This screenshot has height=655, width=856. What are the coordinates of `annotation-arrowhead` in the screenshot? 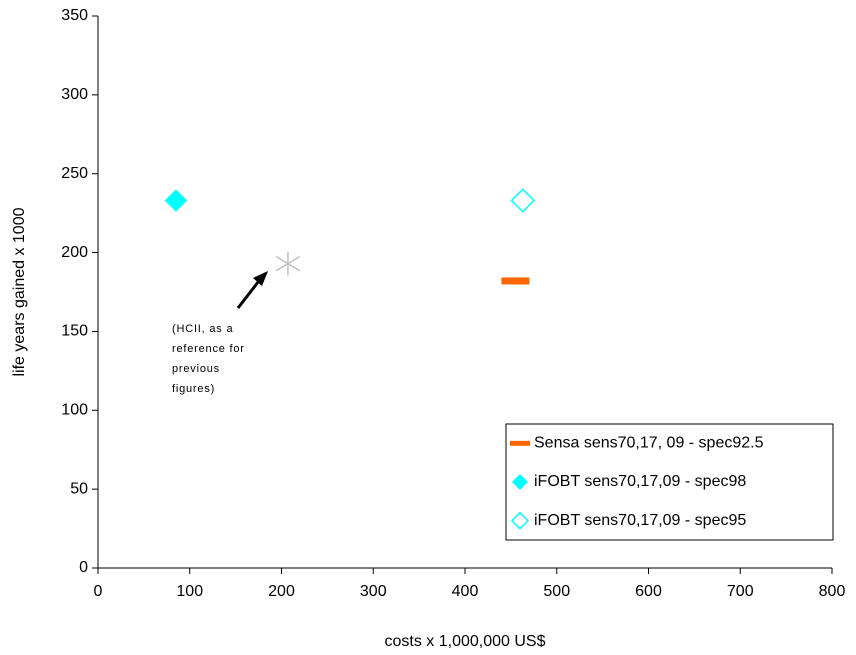 It's located at (260, 278).